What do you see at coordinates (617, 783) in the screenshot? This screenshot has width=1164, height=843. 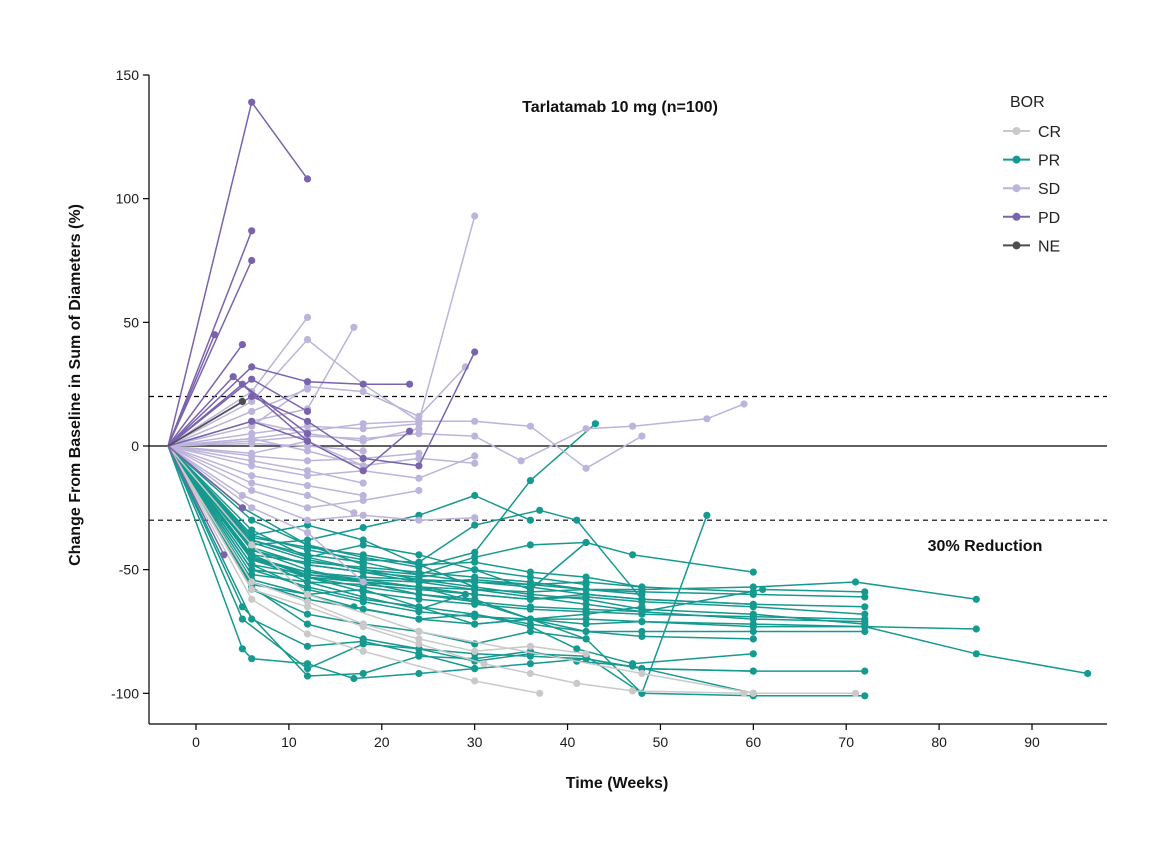 I see `x-axis-title: Time (Weeks)` at bounding box center [617, 783].